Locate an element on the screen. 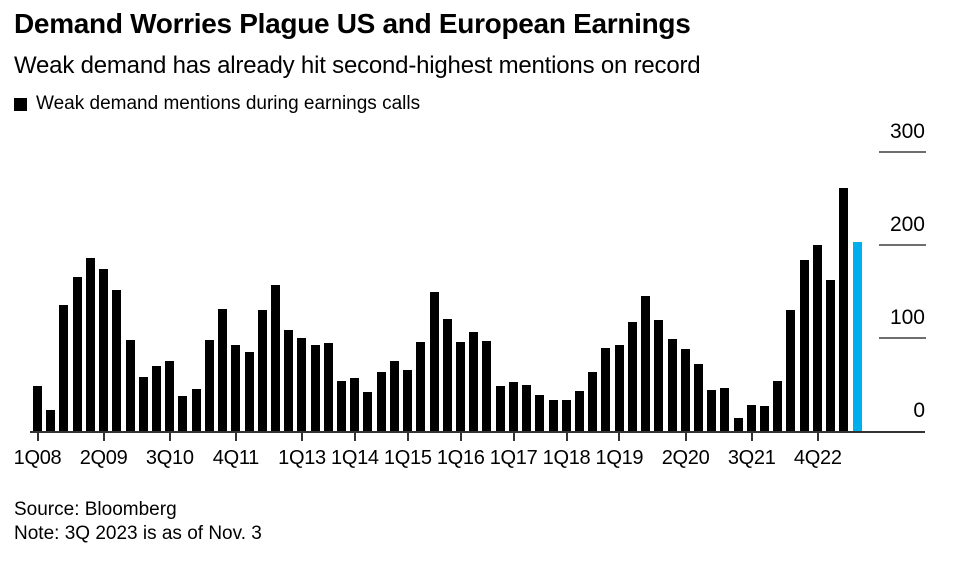  bar-4Q18 is located at coordinates (606, 389).